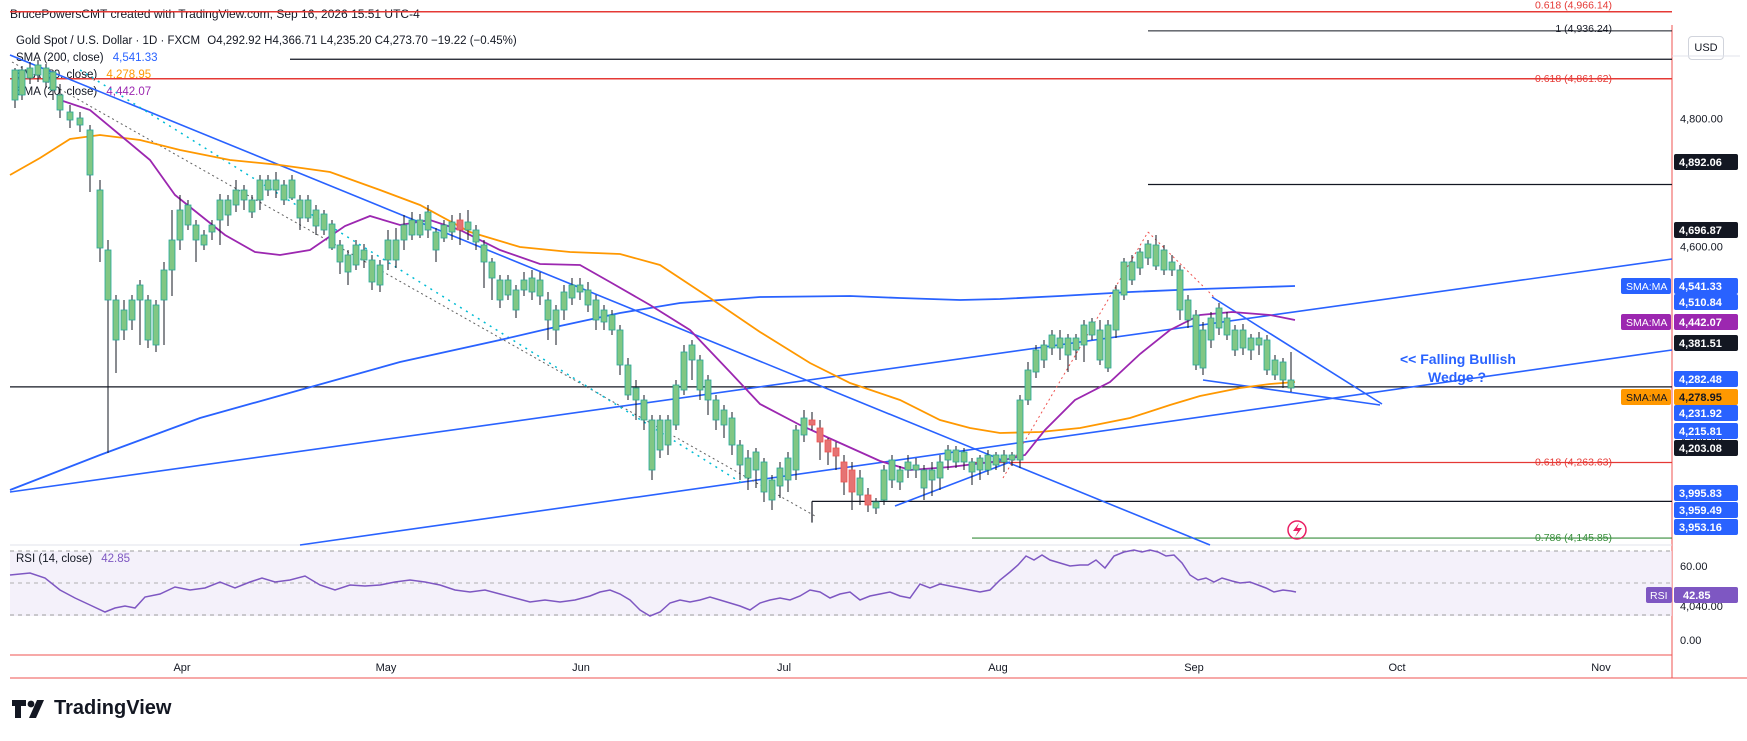 This screenshot has height=741, width=1747. I want to click on symbol-title: Gold Spot / U.S. Dollar · 1D · FXCM, so click(108, 41).